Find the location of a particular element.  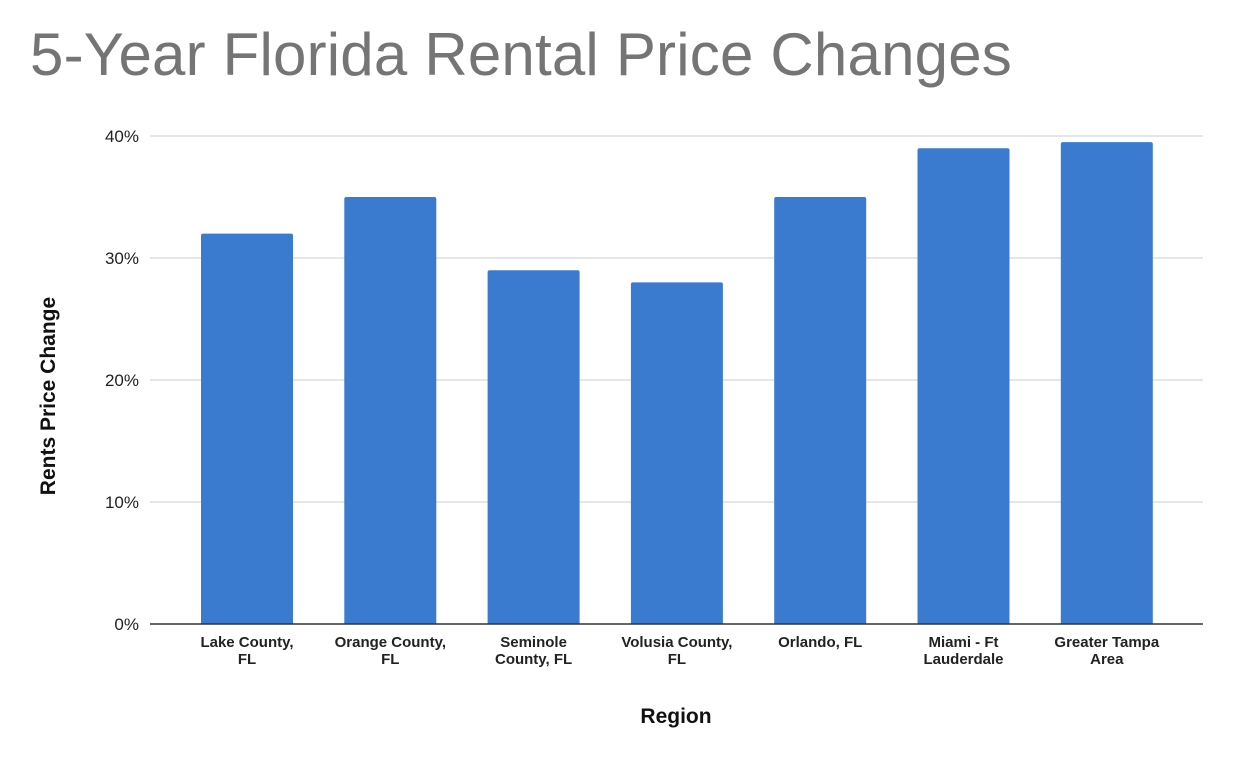

x-tick-label: Greater Tampa Area is located at coordinates (1106, 651).